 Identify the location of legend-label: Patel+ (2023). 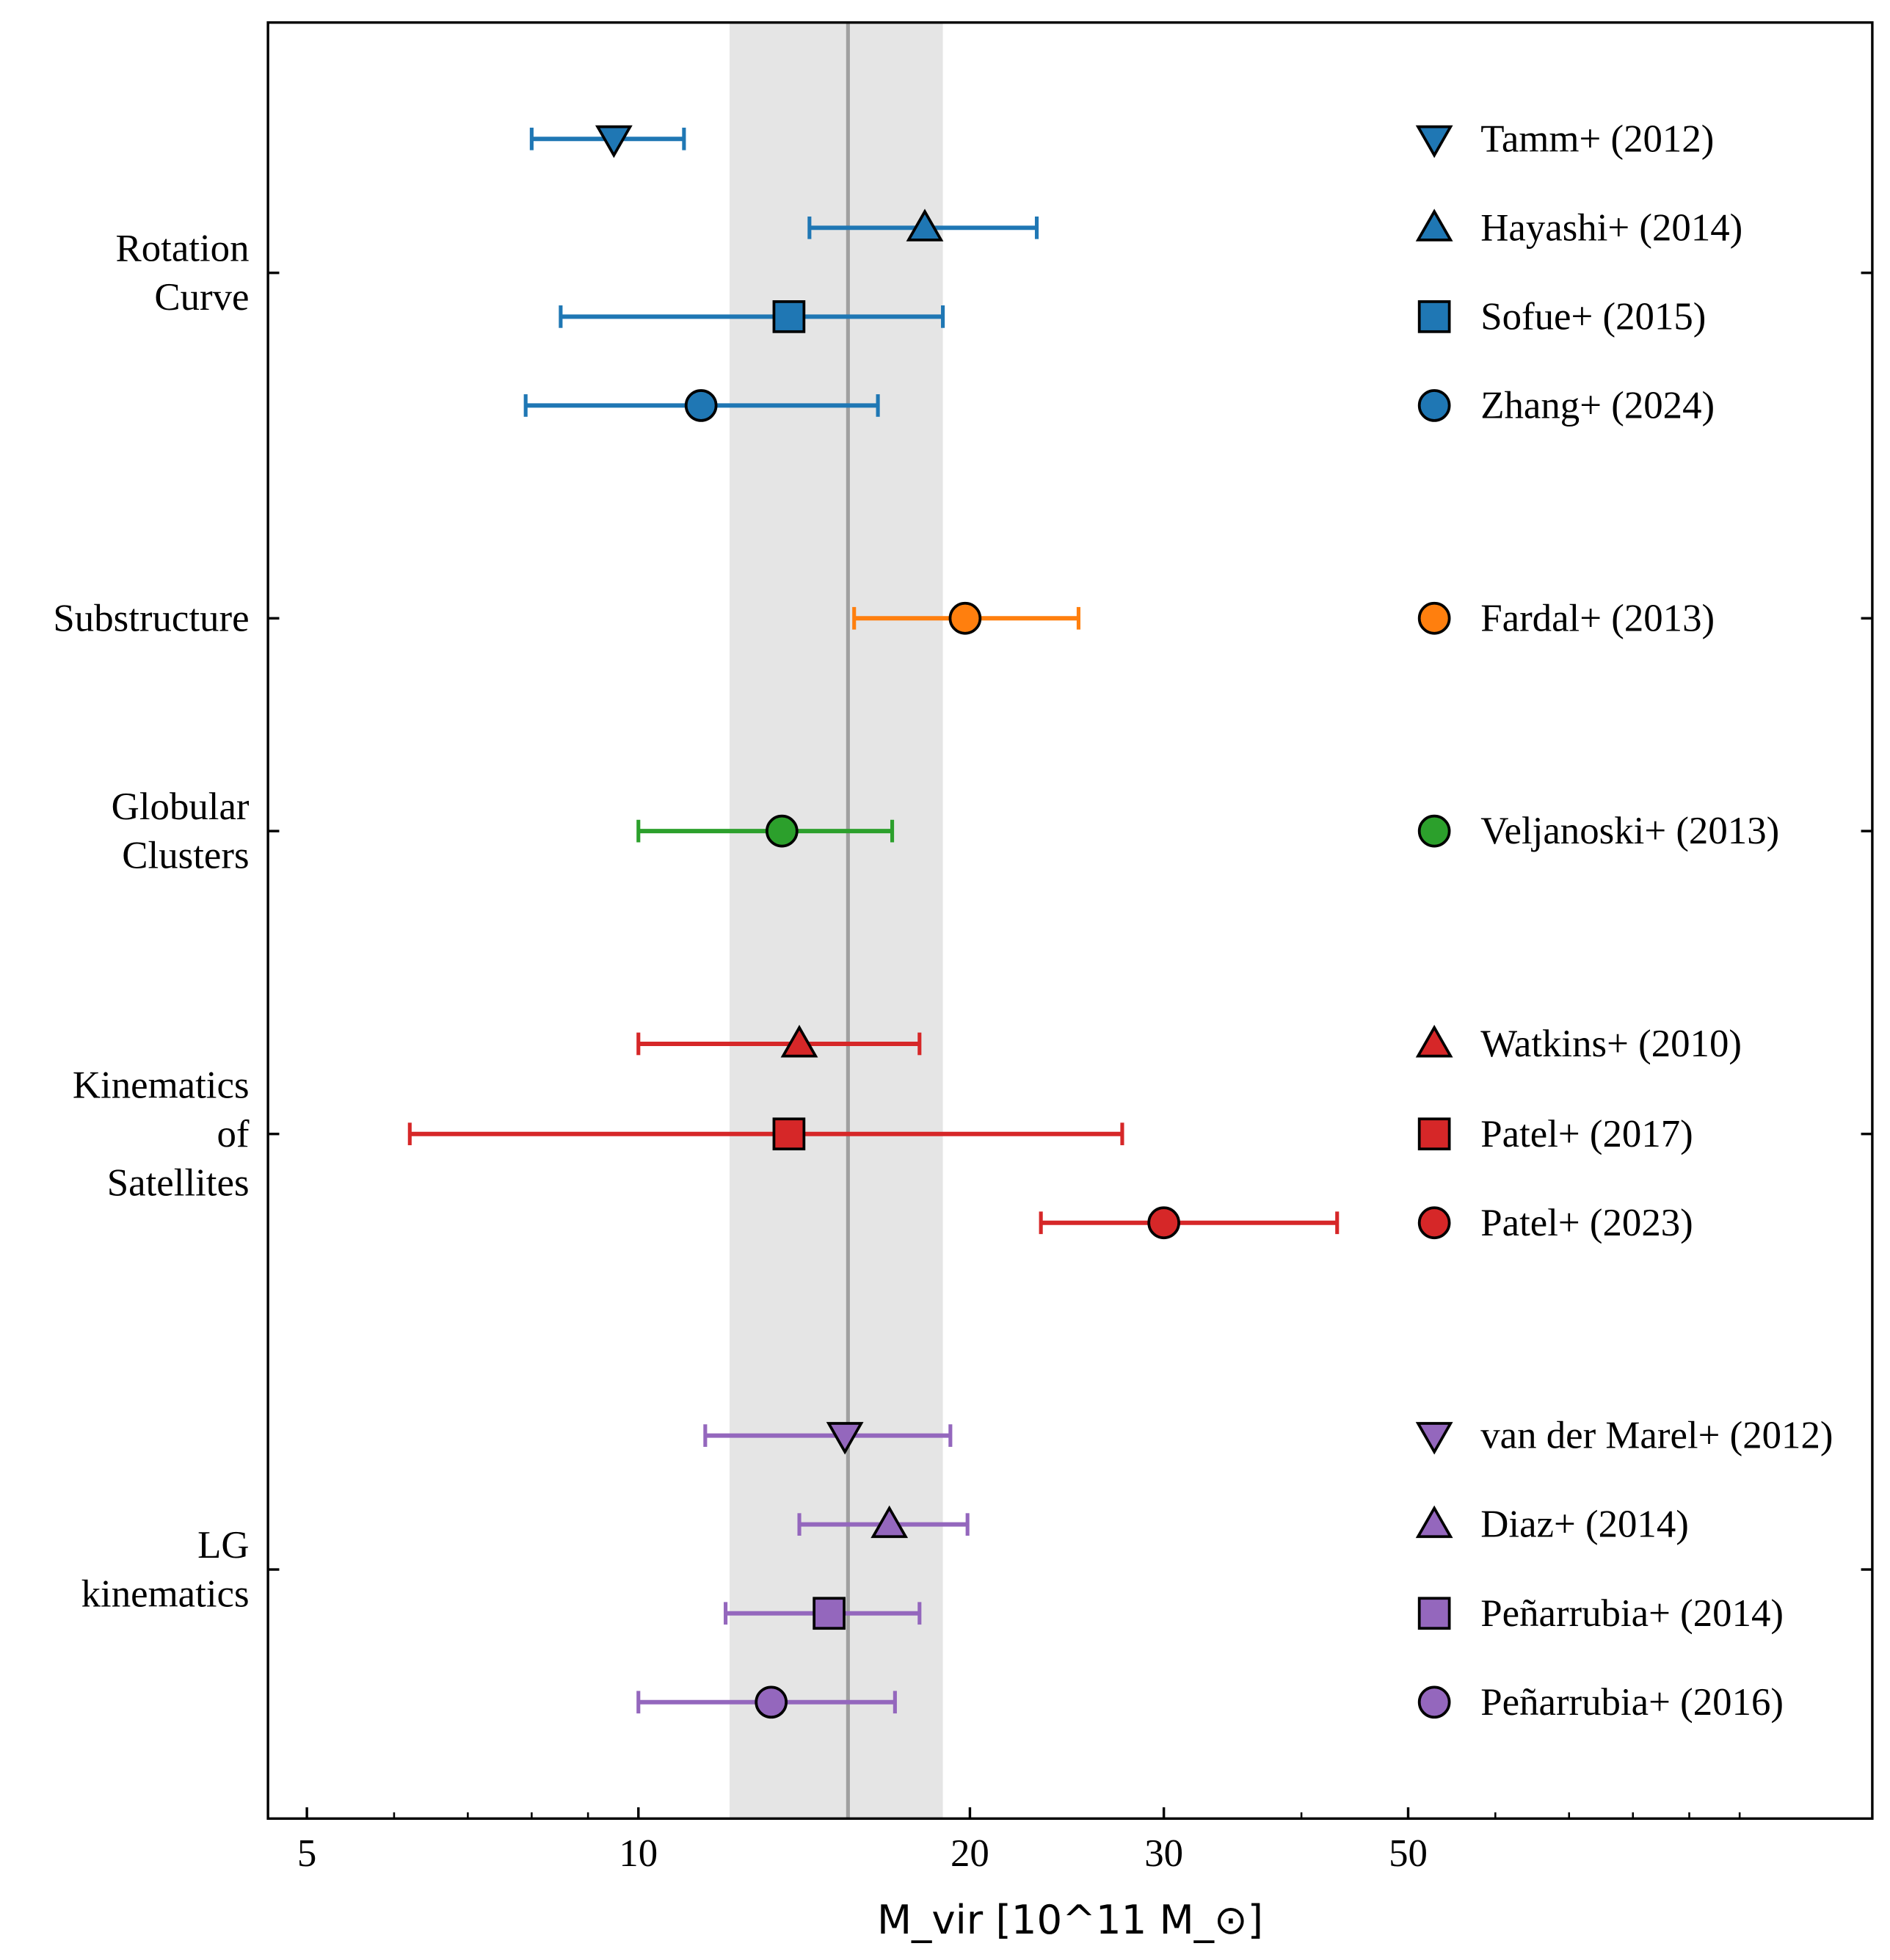
(1586, 1223).